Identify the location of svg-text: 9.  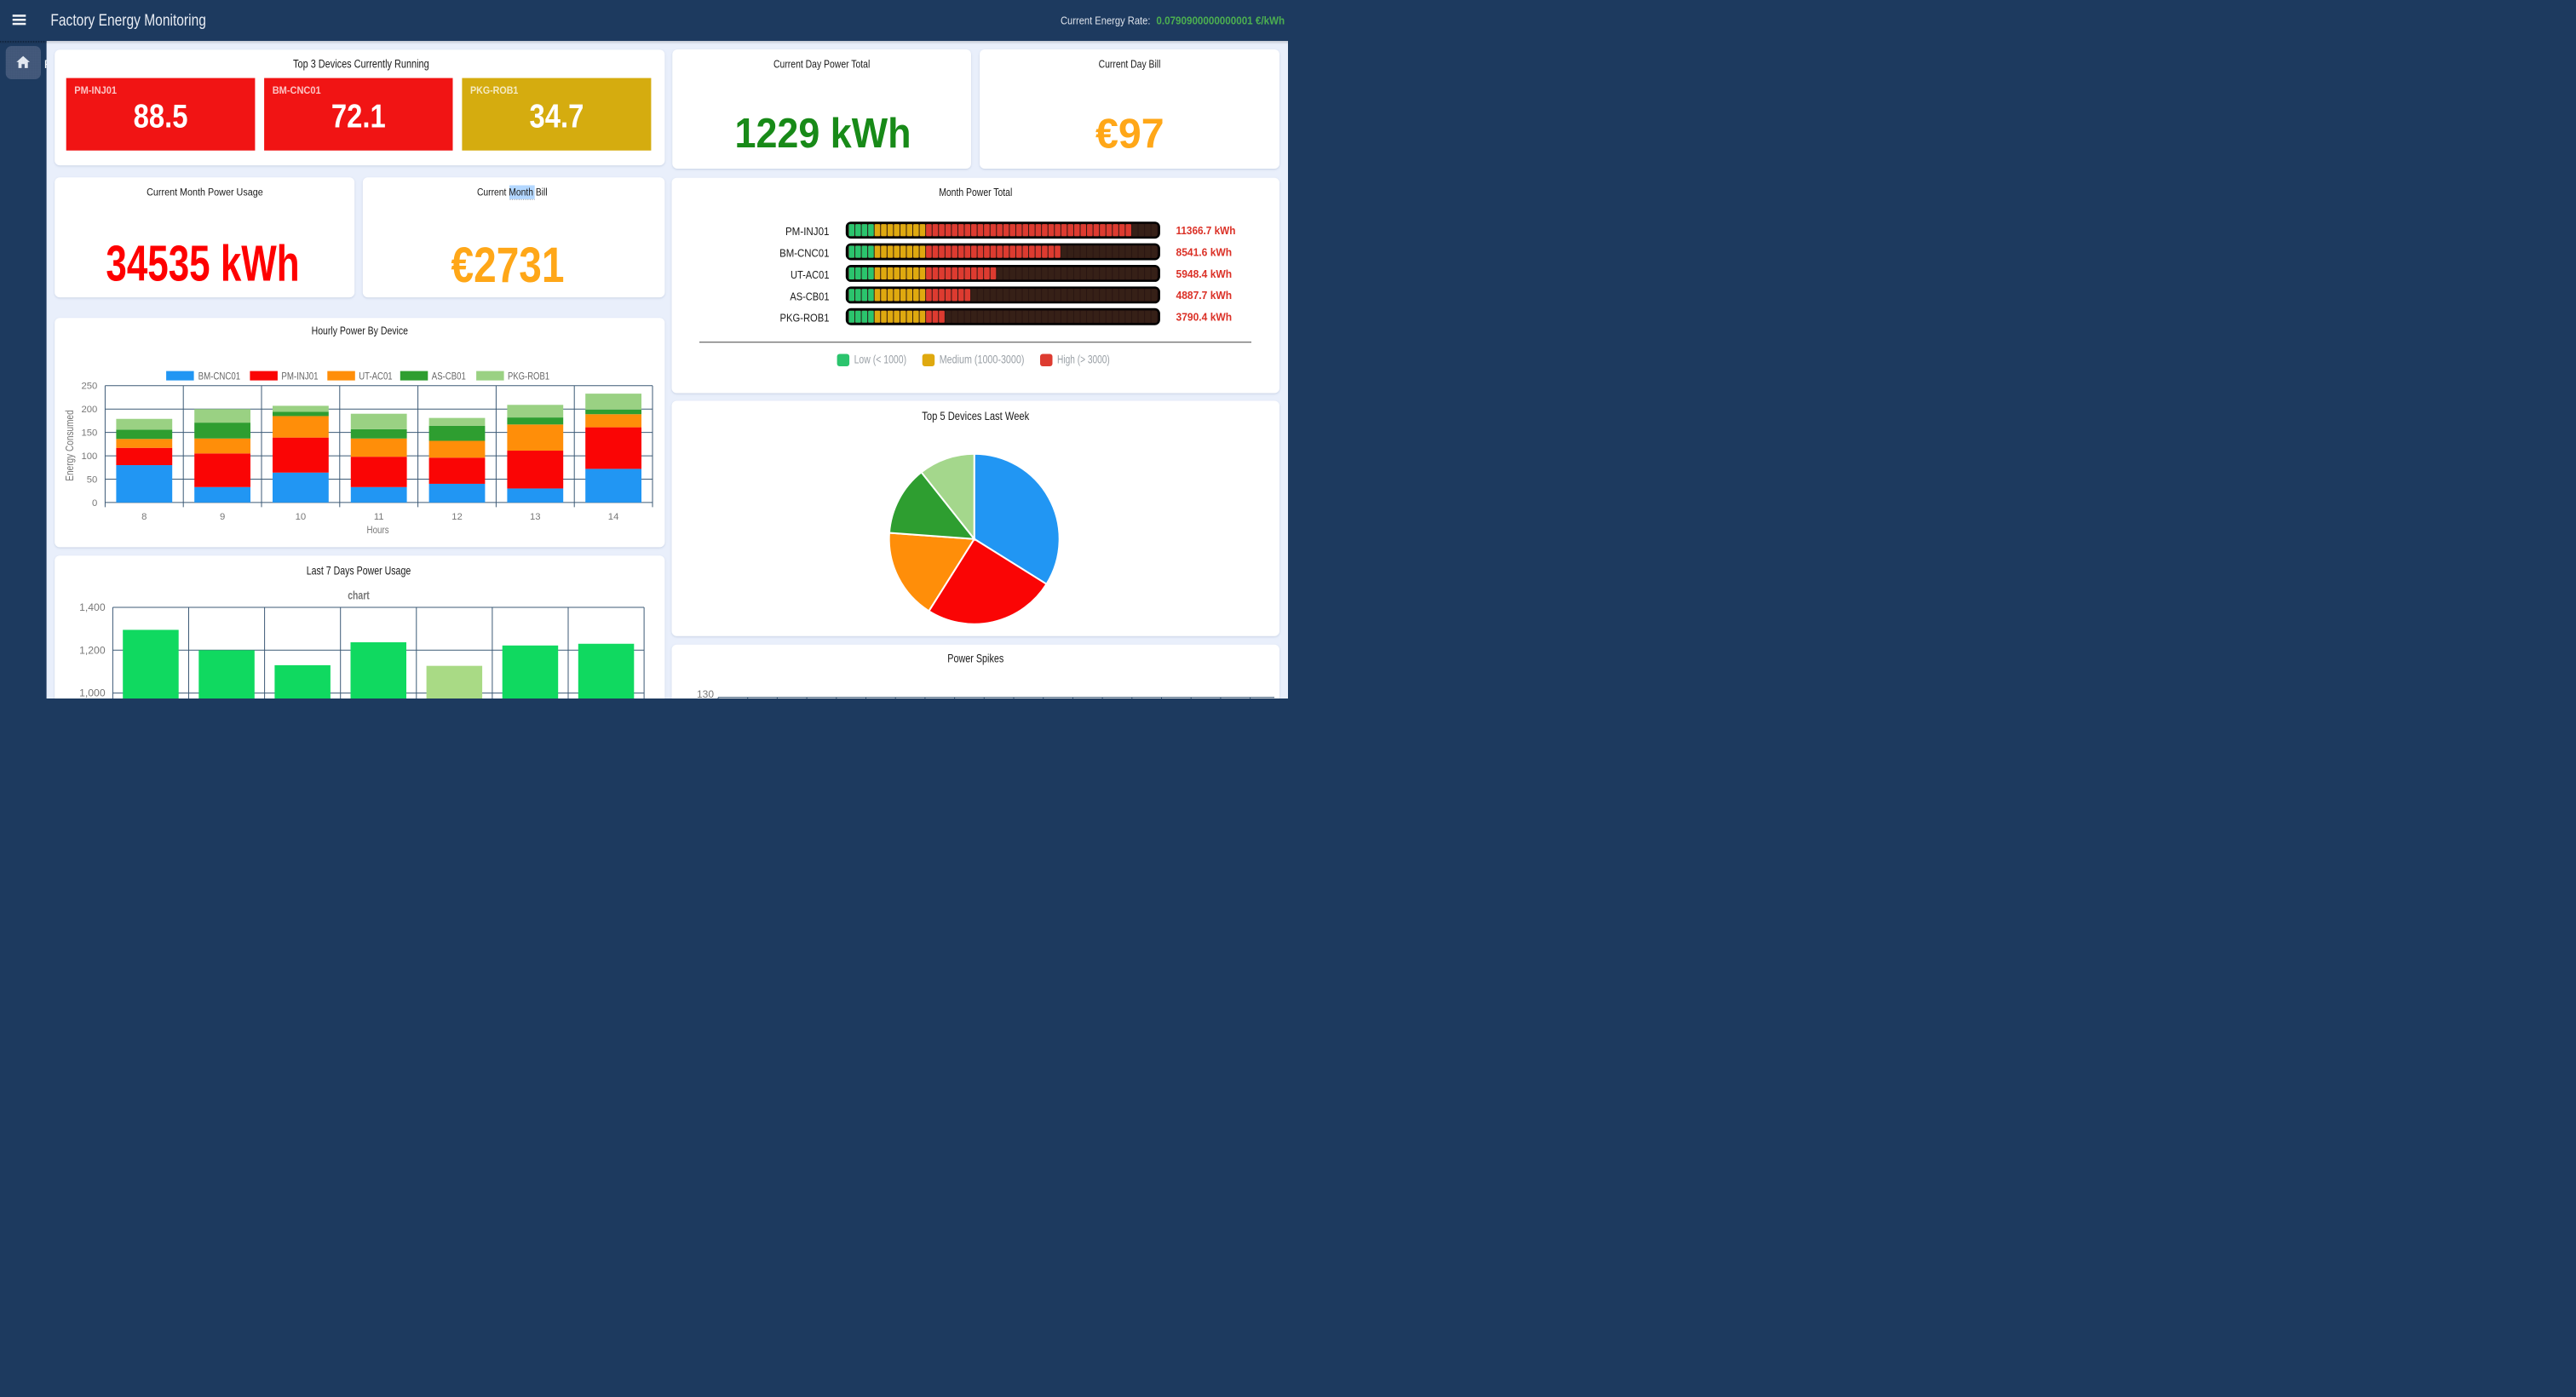
(223, 517).